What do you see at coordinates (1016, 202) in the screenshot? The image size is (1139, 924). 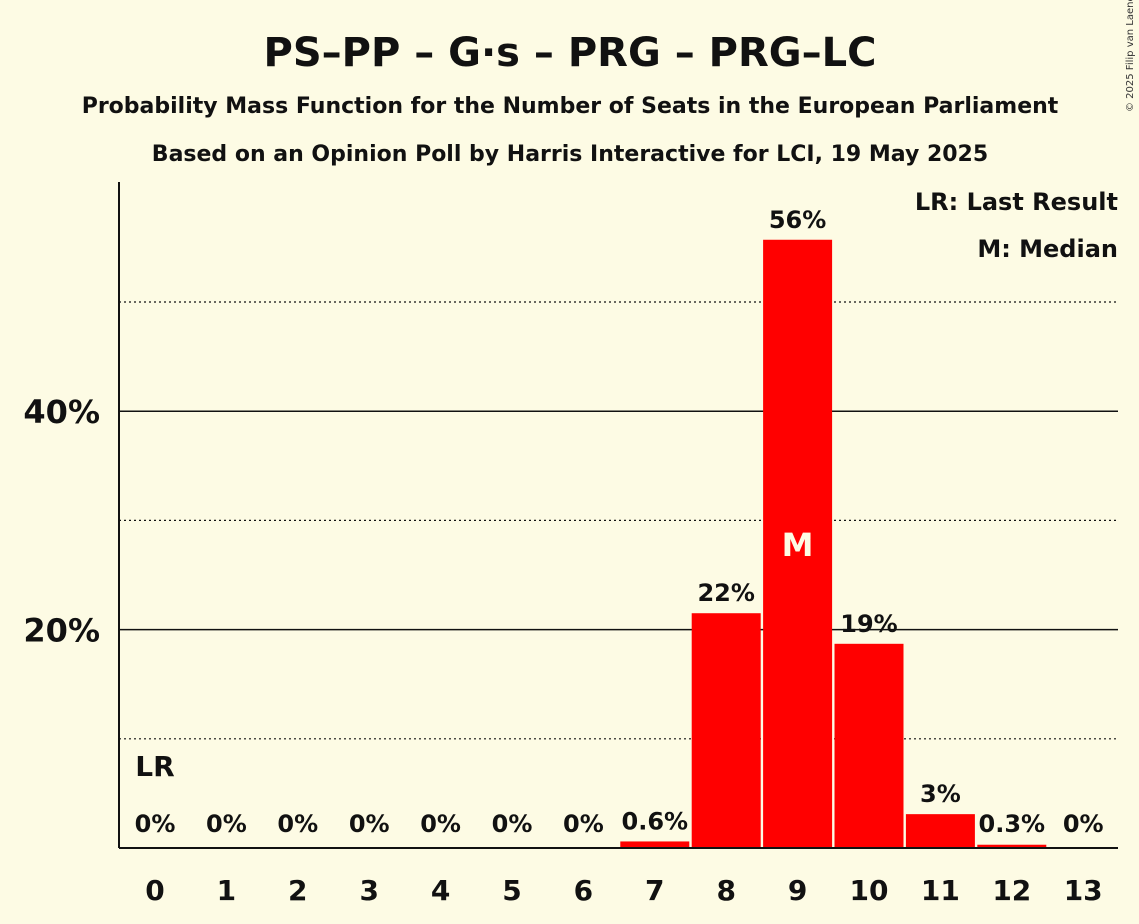 I see `legend-last-result: LR: Last Result` at bounding box center [1016, 202].